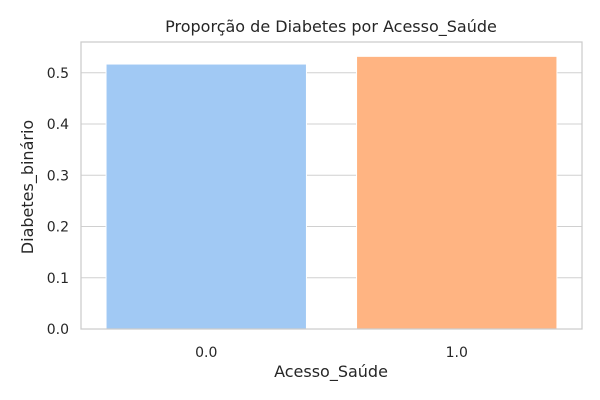 The width and height of the screenshot is (600, 400). I want to click on y-tick-label: 0.0, so click(58, 330).